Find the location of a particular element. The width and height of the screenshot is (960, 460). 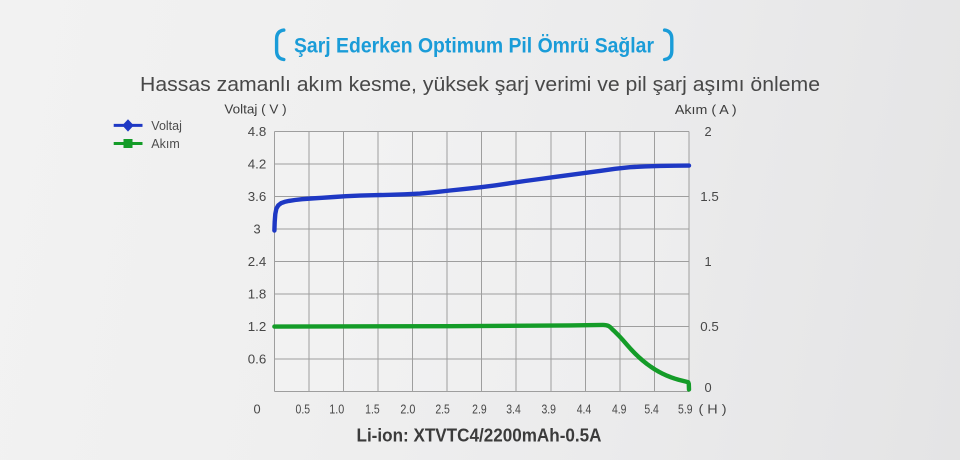

svg-text: Akım is located at coordinates (165, 144).